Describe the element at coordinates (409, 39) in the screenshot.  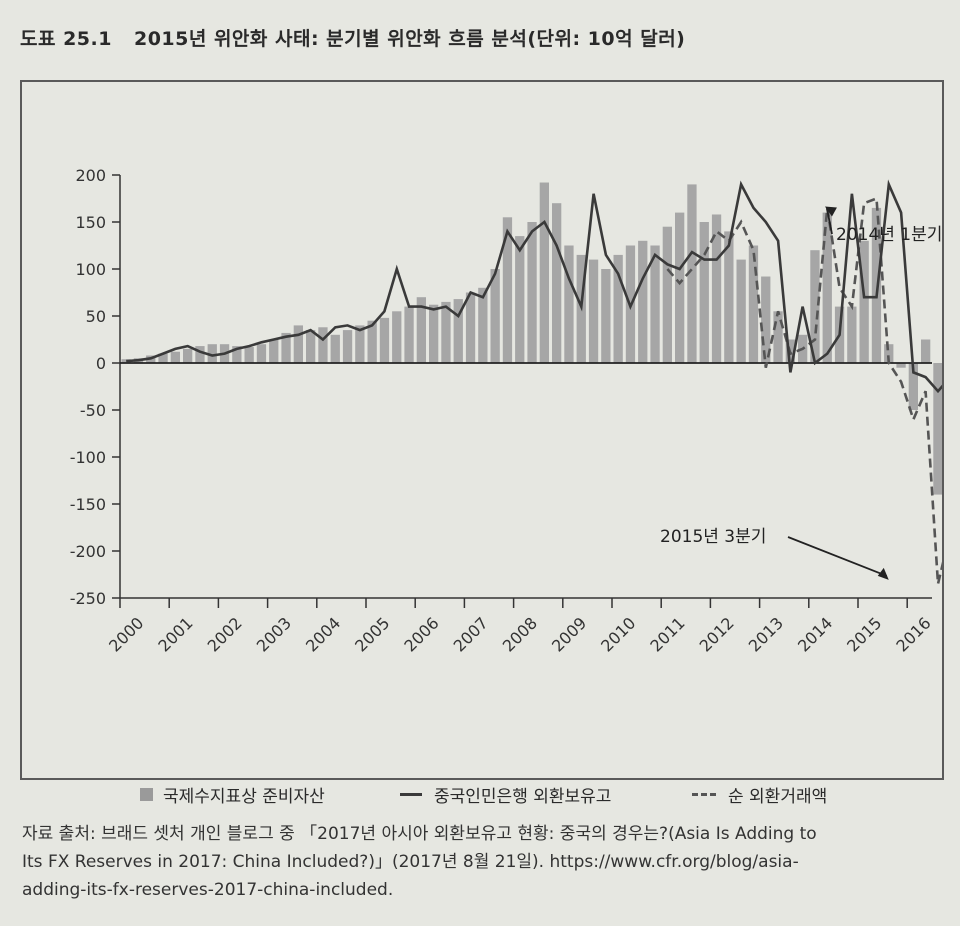
I see `figure-title-text: 2015년 위안화 사태: 분기별 위안화 흐름 분석(단위: 10억 달러)` at that location.